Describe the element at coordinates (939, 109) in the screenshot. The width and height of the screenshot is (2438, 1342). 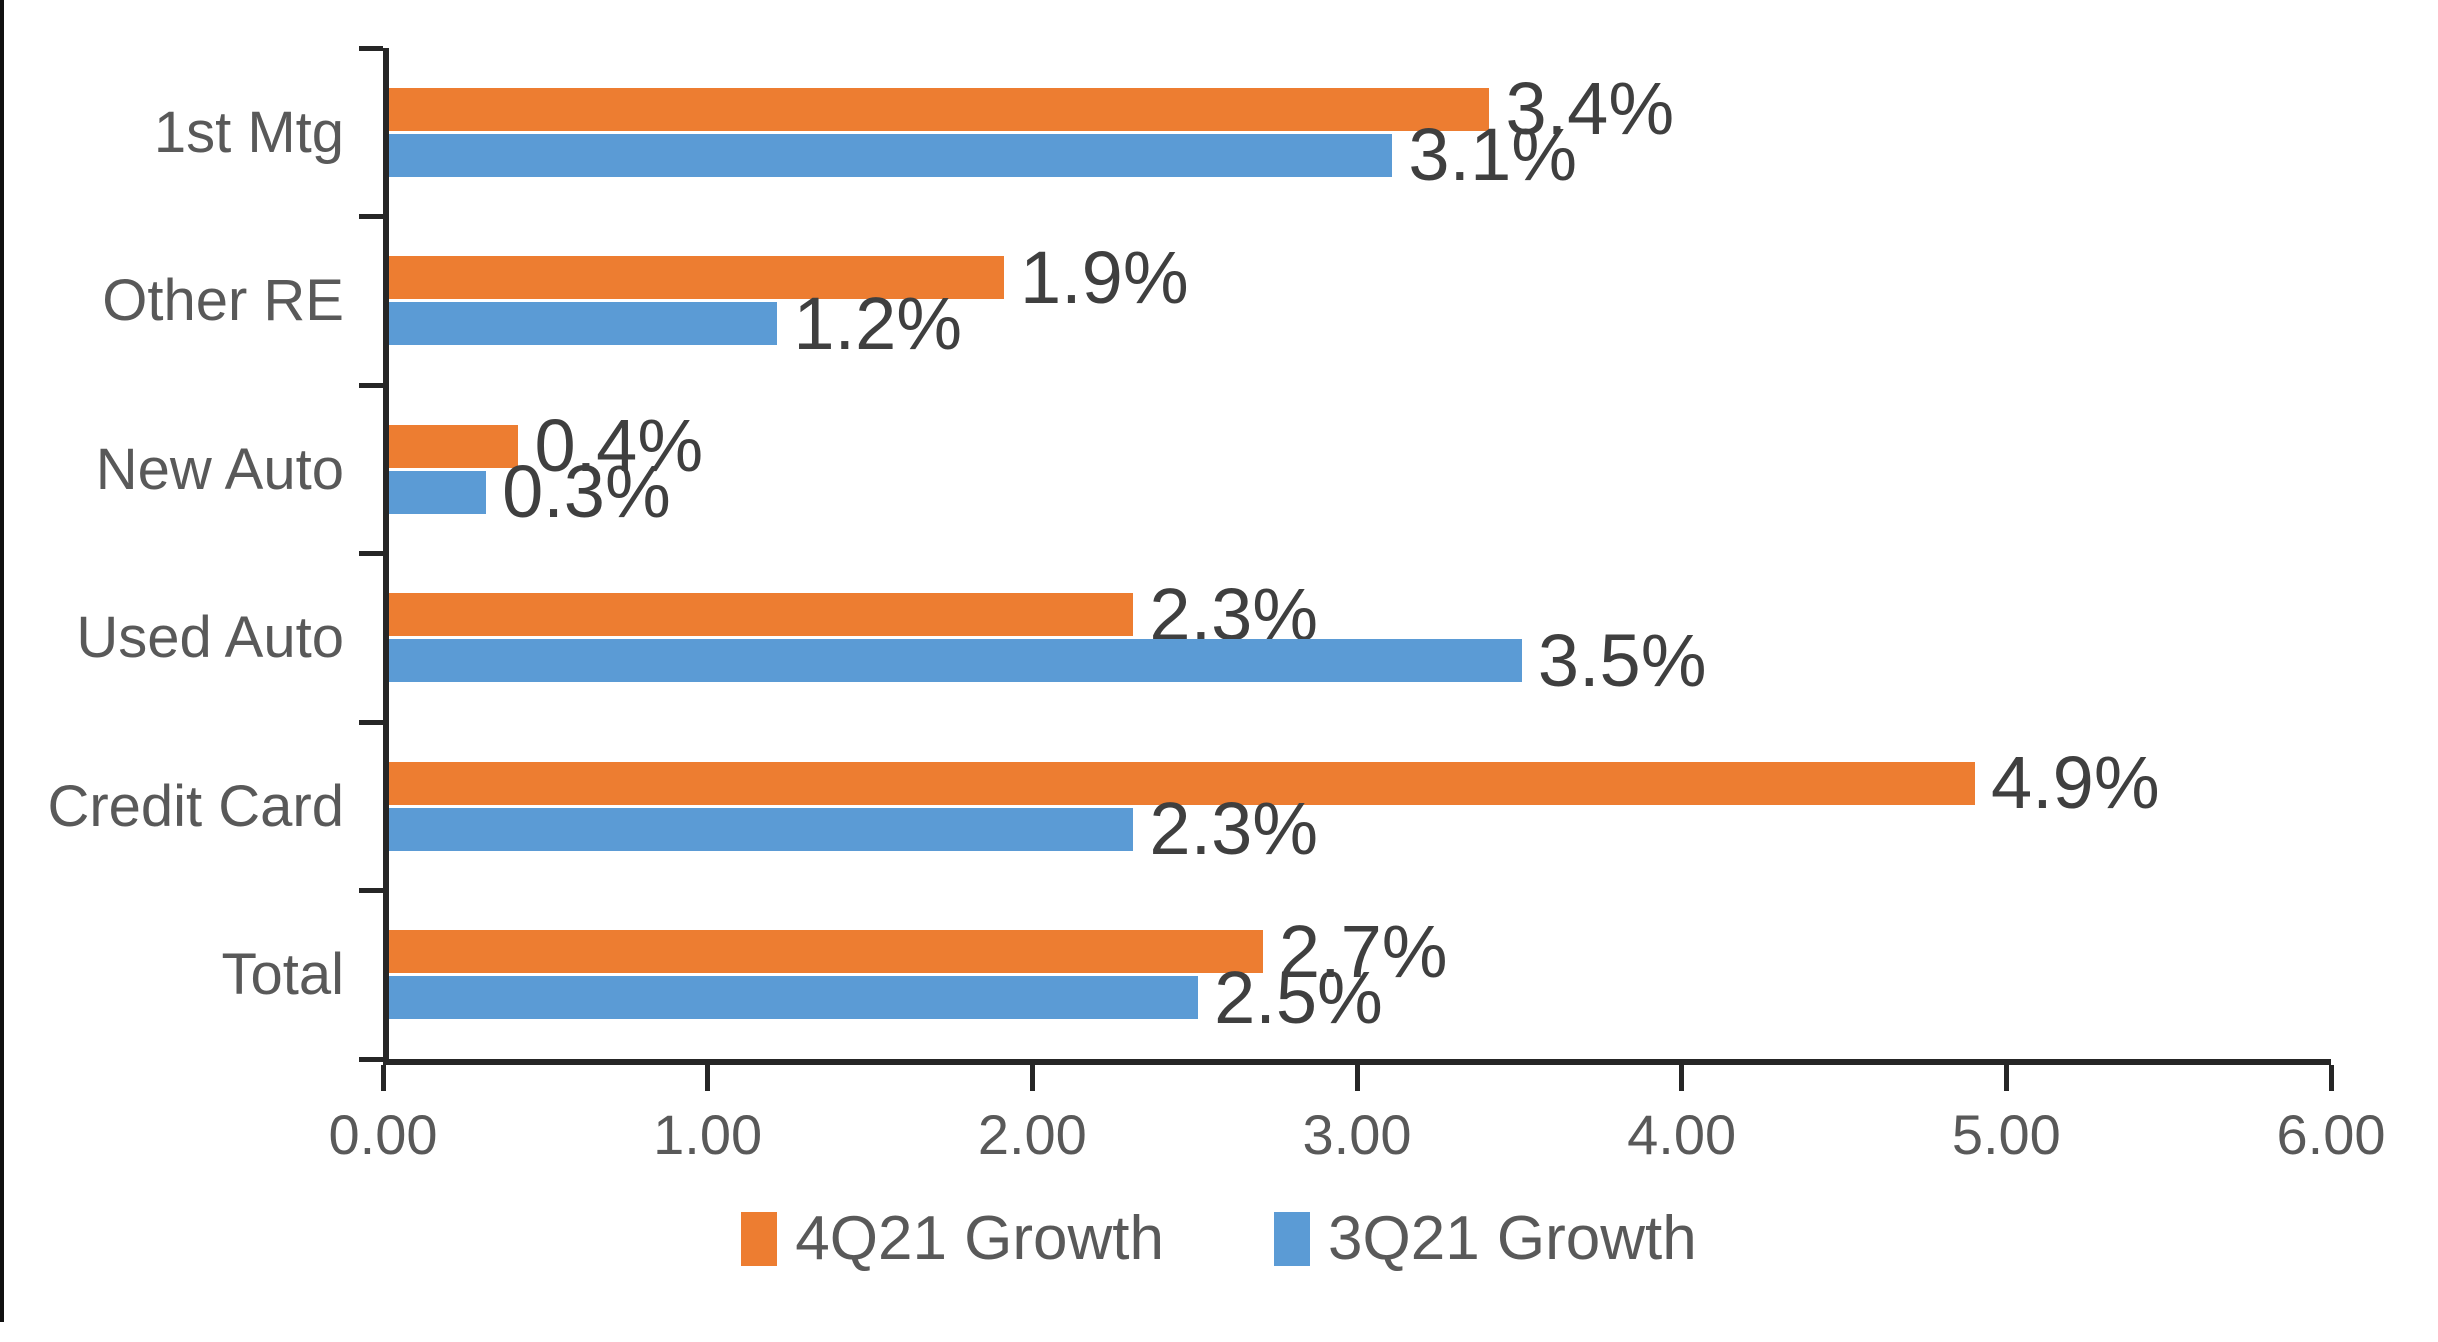
I see `bar-4q21-growth-1st-mtg` at that location.